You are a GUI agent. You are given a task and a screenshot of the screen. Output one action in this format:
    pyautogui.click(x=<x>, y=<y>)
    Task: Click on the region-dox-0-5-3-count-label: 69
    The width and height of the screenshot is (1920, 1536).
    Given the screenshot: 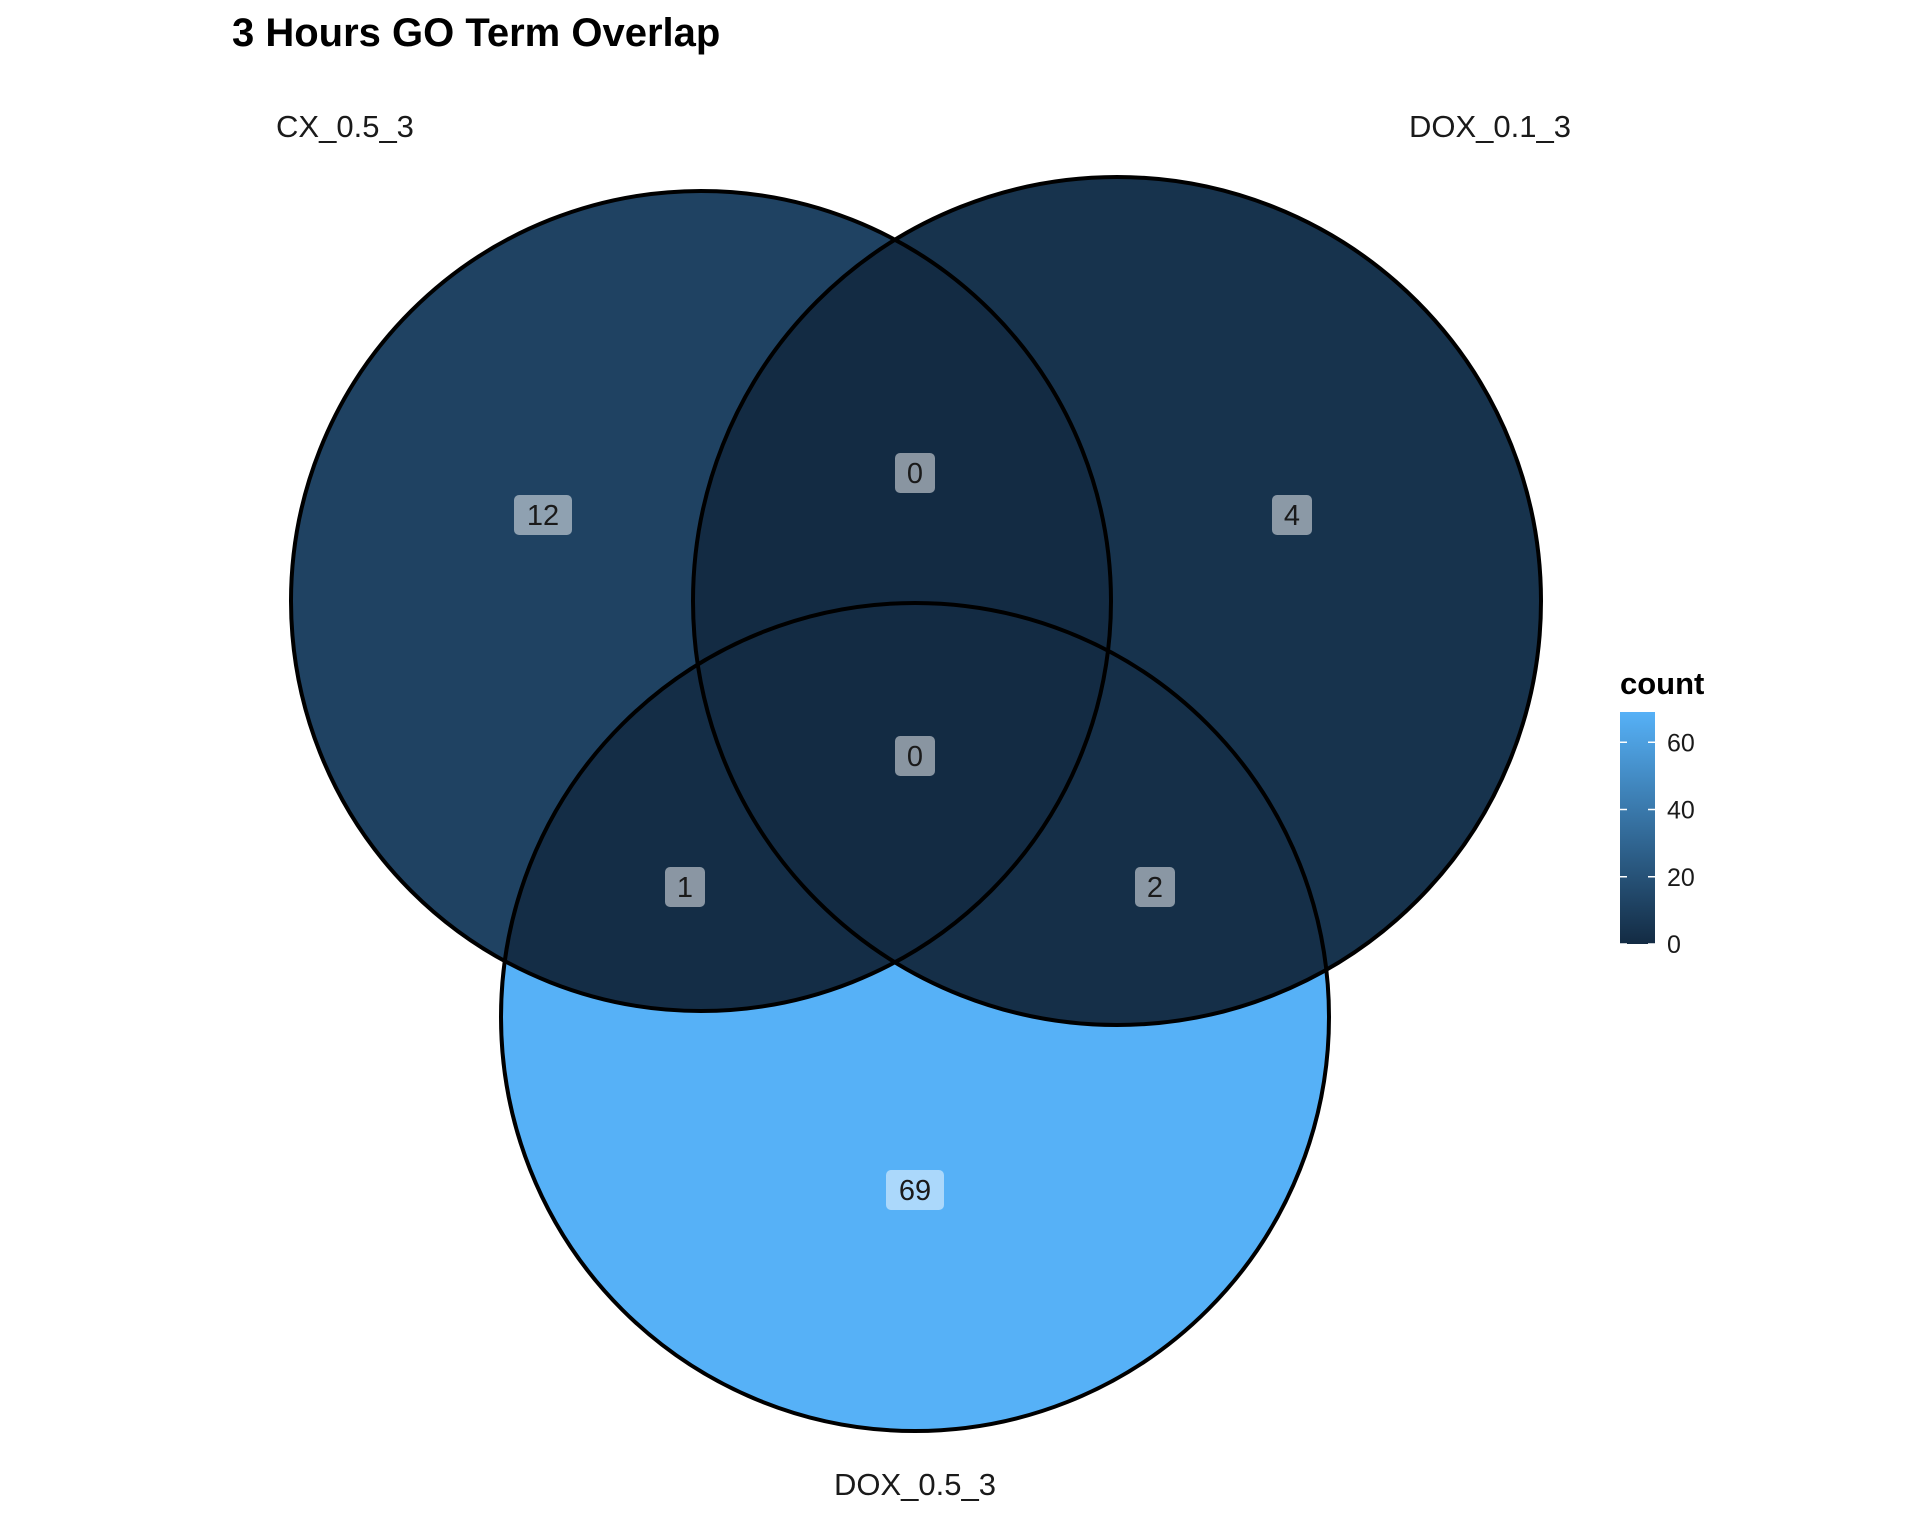 What is the action you would take?
    pyautogui.click(x=915, y=1190)
    